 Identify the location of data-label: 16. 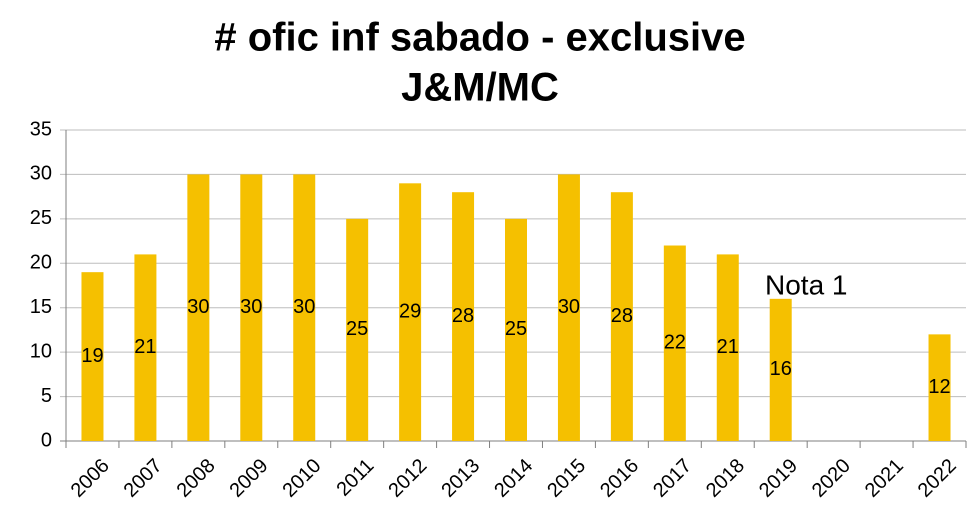
(781, 369).